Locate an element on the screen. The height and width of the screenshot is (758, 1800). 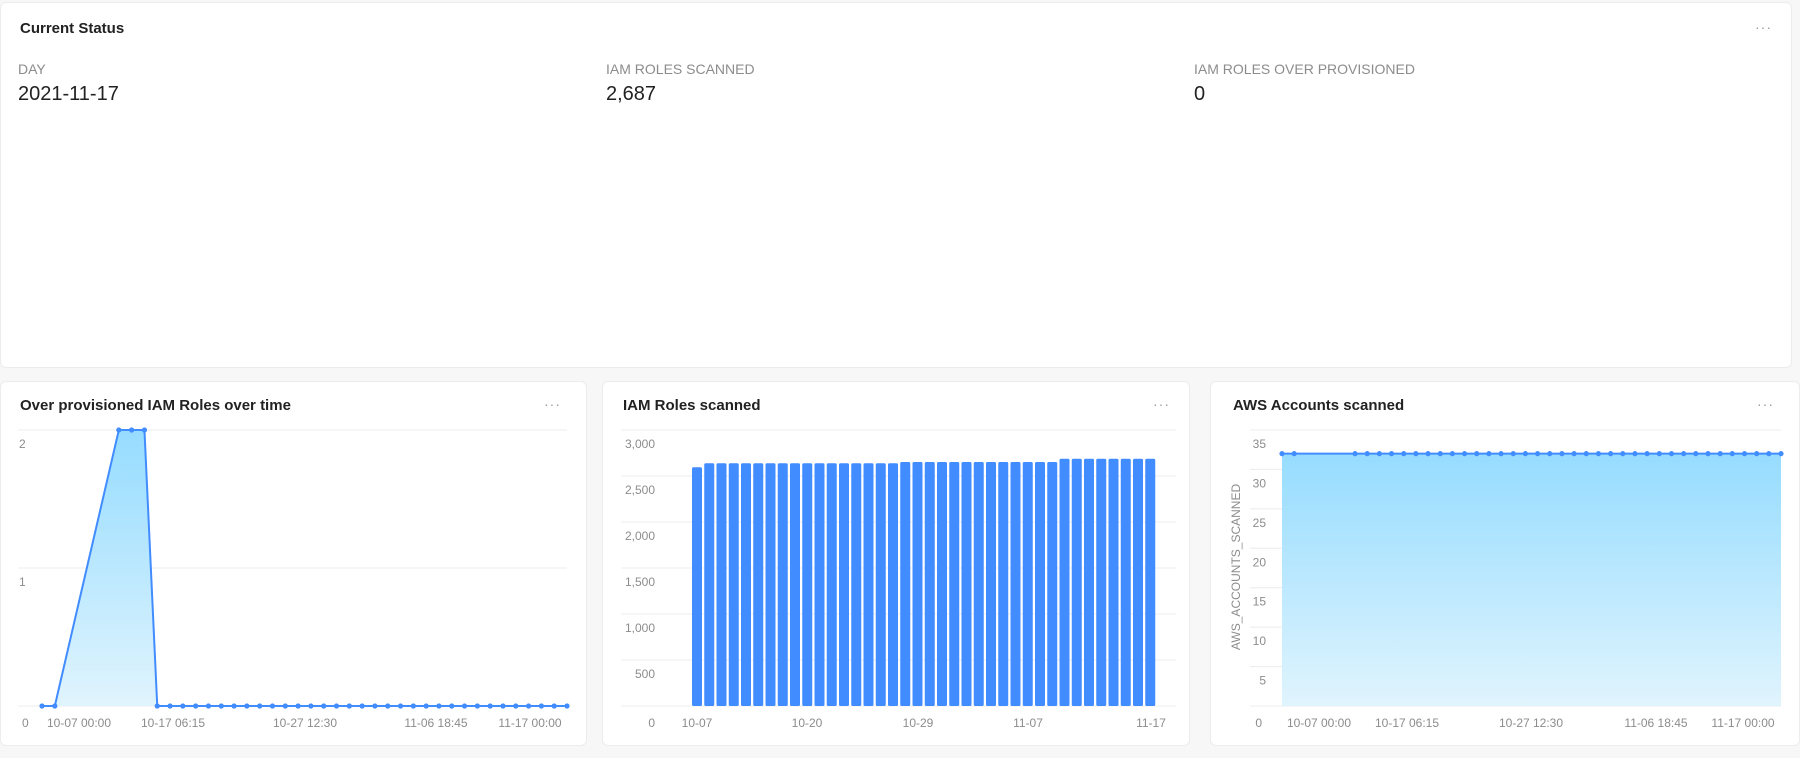
stat-label-day: DAY is located at coordinates (32, 69).